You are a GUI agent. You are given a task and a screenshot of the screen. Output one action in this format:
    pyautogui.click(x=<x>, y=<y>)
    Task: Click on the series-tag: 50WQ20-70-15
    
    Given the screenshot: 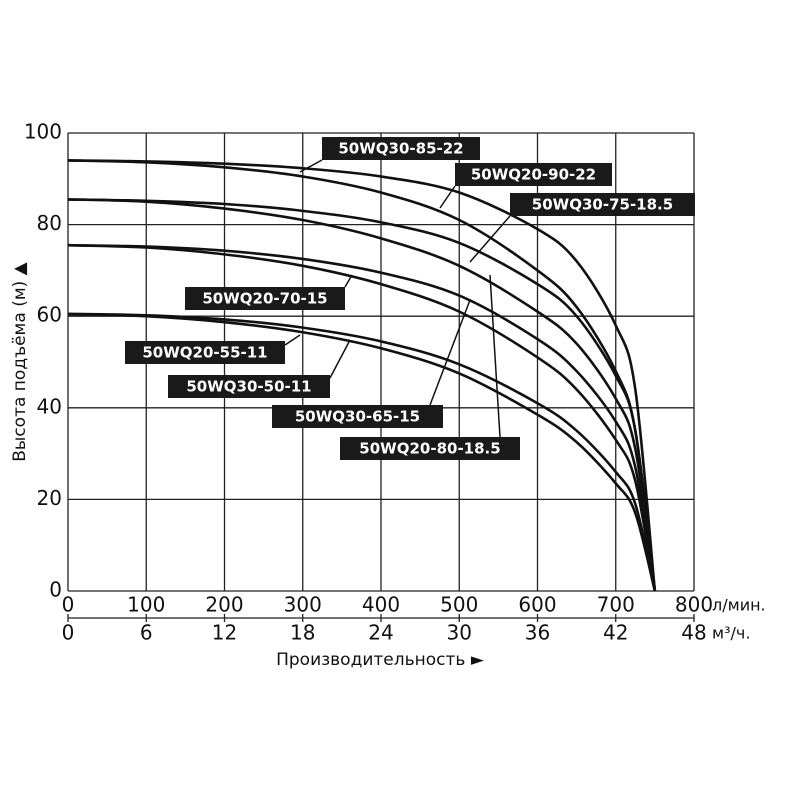 What is the action you would take?
    pyautogui.click(x=264, y=299)
    